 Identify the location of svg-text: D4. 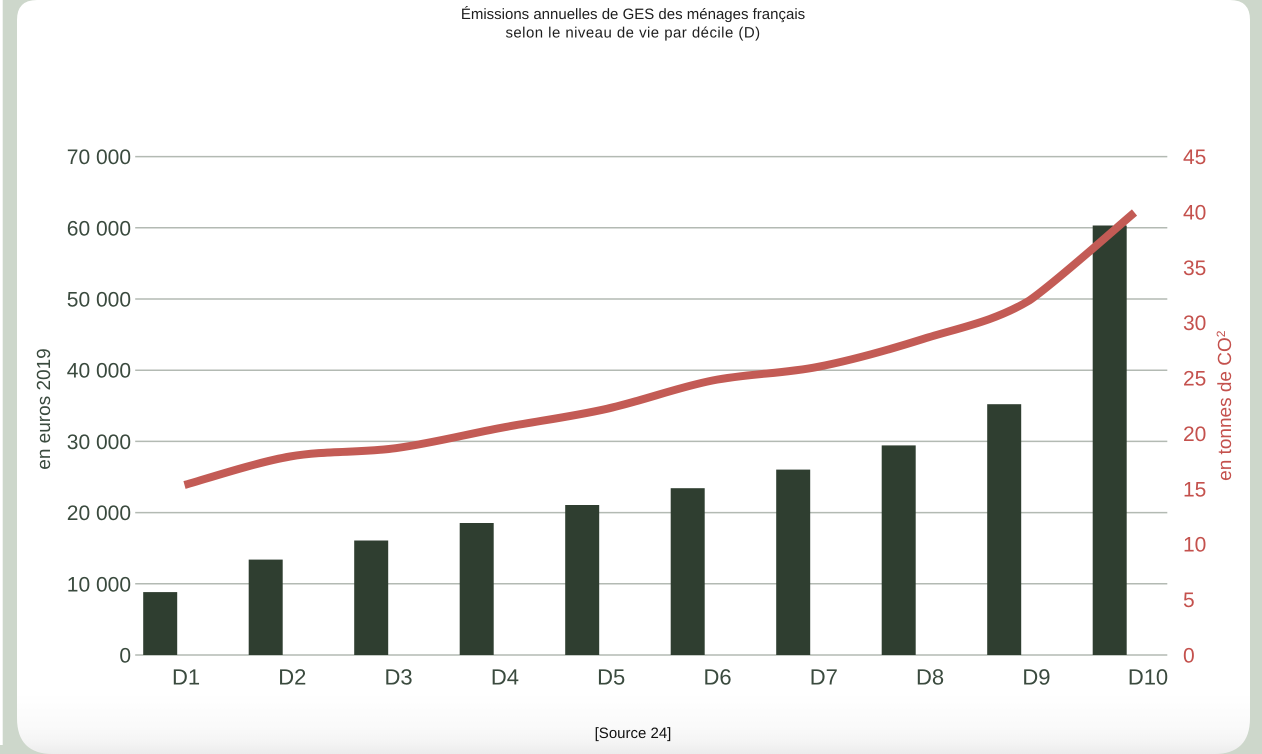
(505, 677).